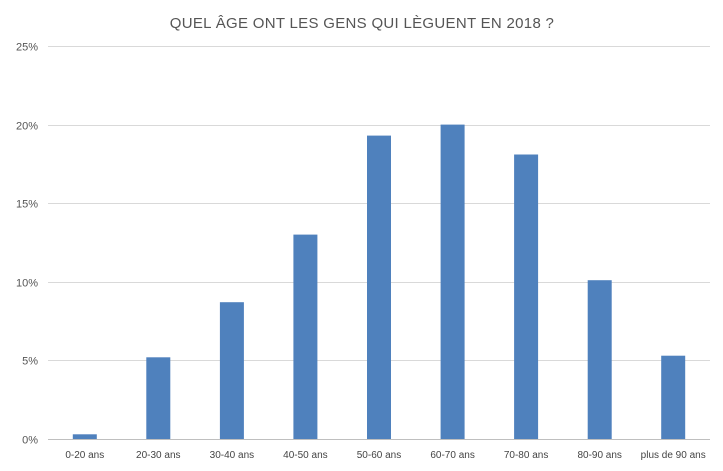 The width and height of the screenshot is (723, 471). What do you see at coordinates (158, 455) in the screenshot?
I see `x-tick-label: 20-30 ans` at bounding box center [158, 455].